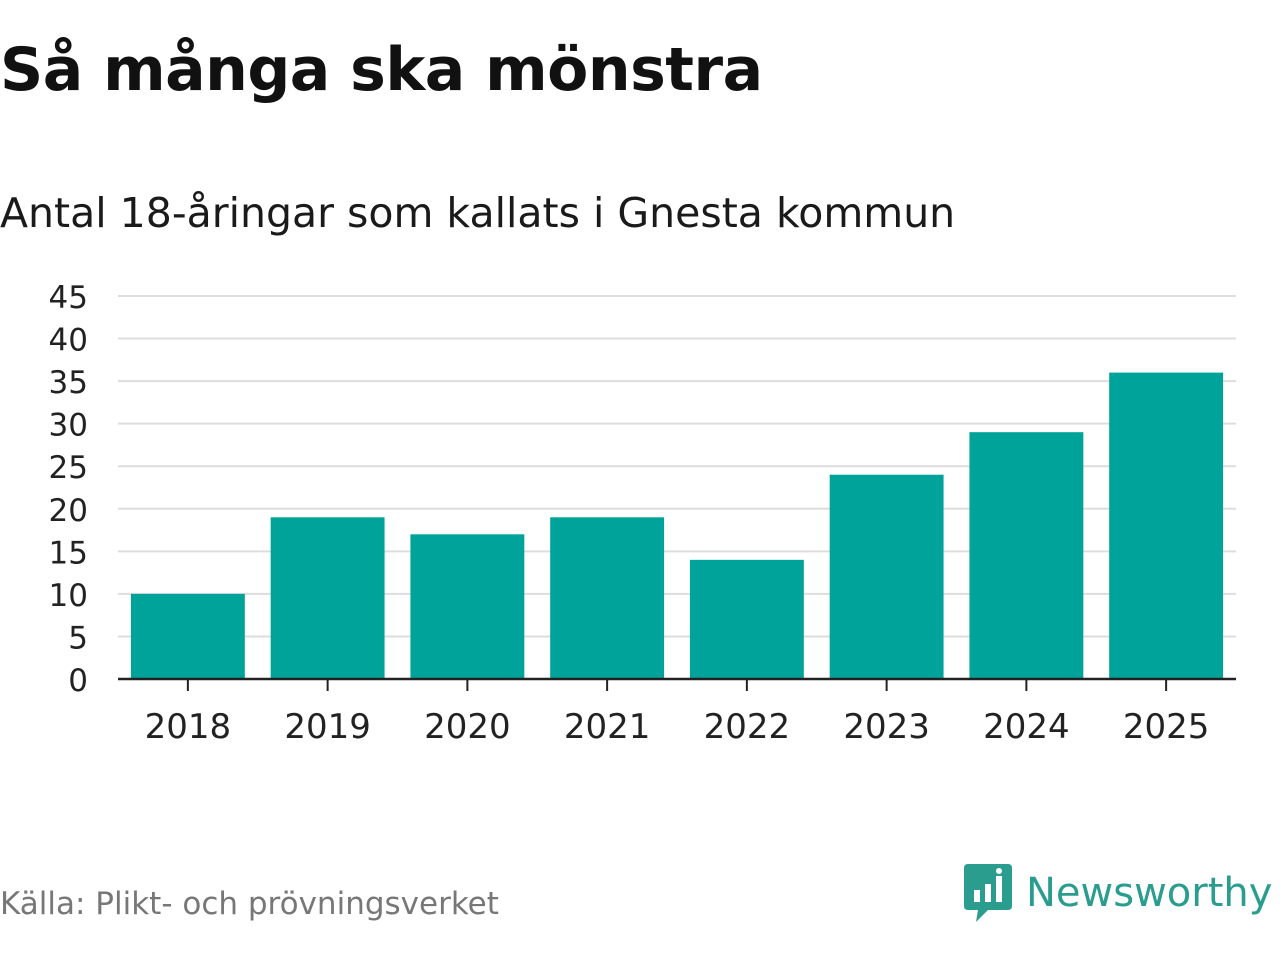  I want to click on y-tick-label: 40, so click(68, 341).